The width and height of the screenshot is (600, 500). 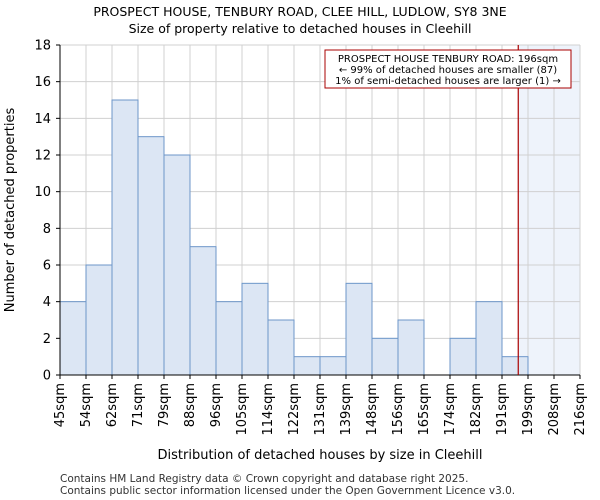 What do you see at coordinates (294, 409) in the screenshot?
I see `x-tick-label: 122sqm` at bounding box center [294, 409].